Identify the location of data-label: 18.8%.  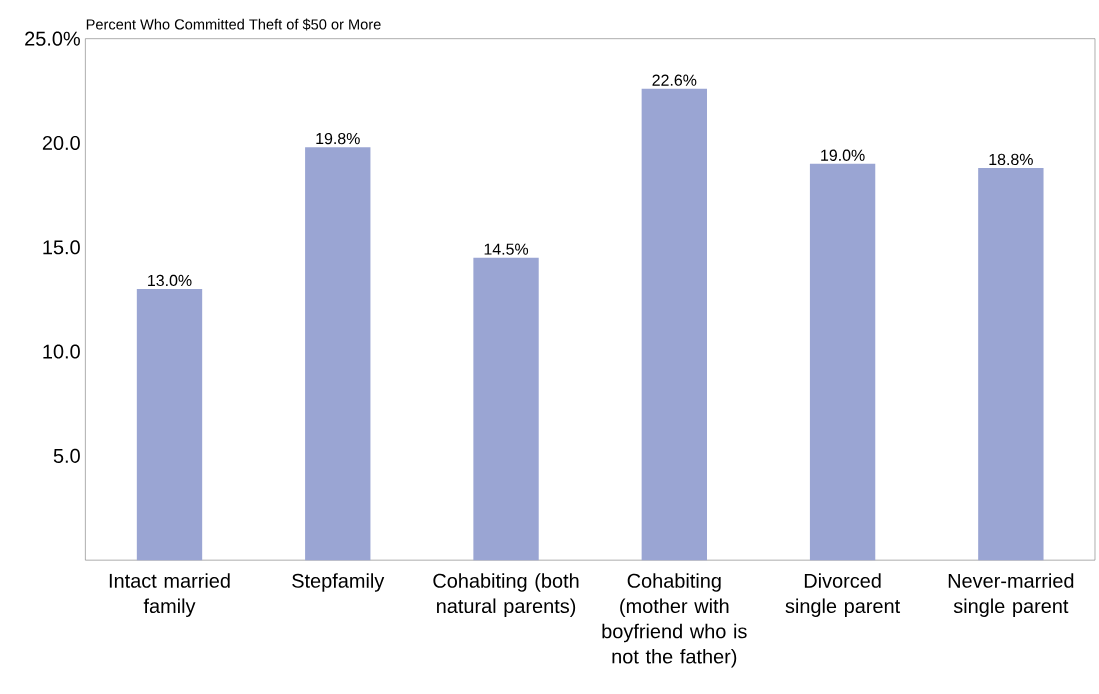
(1011, 160).